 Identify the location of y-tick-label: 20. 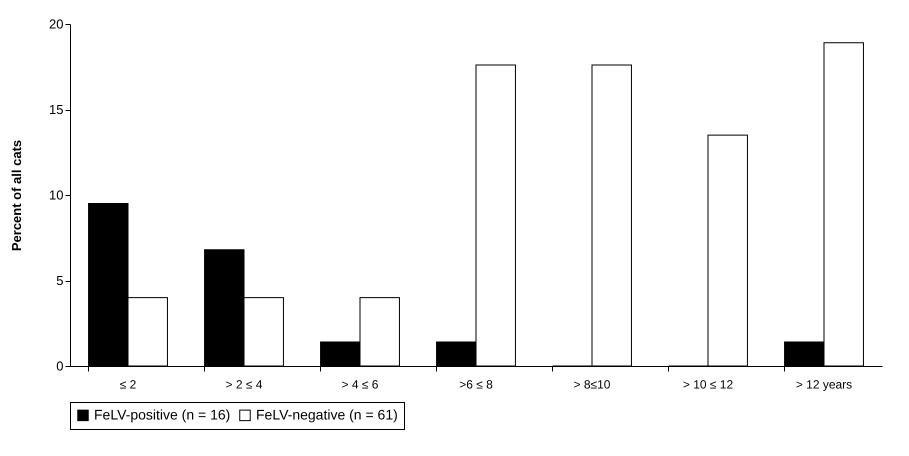
(56, 24).